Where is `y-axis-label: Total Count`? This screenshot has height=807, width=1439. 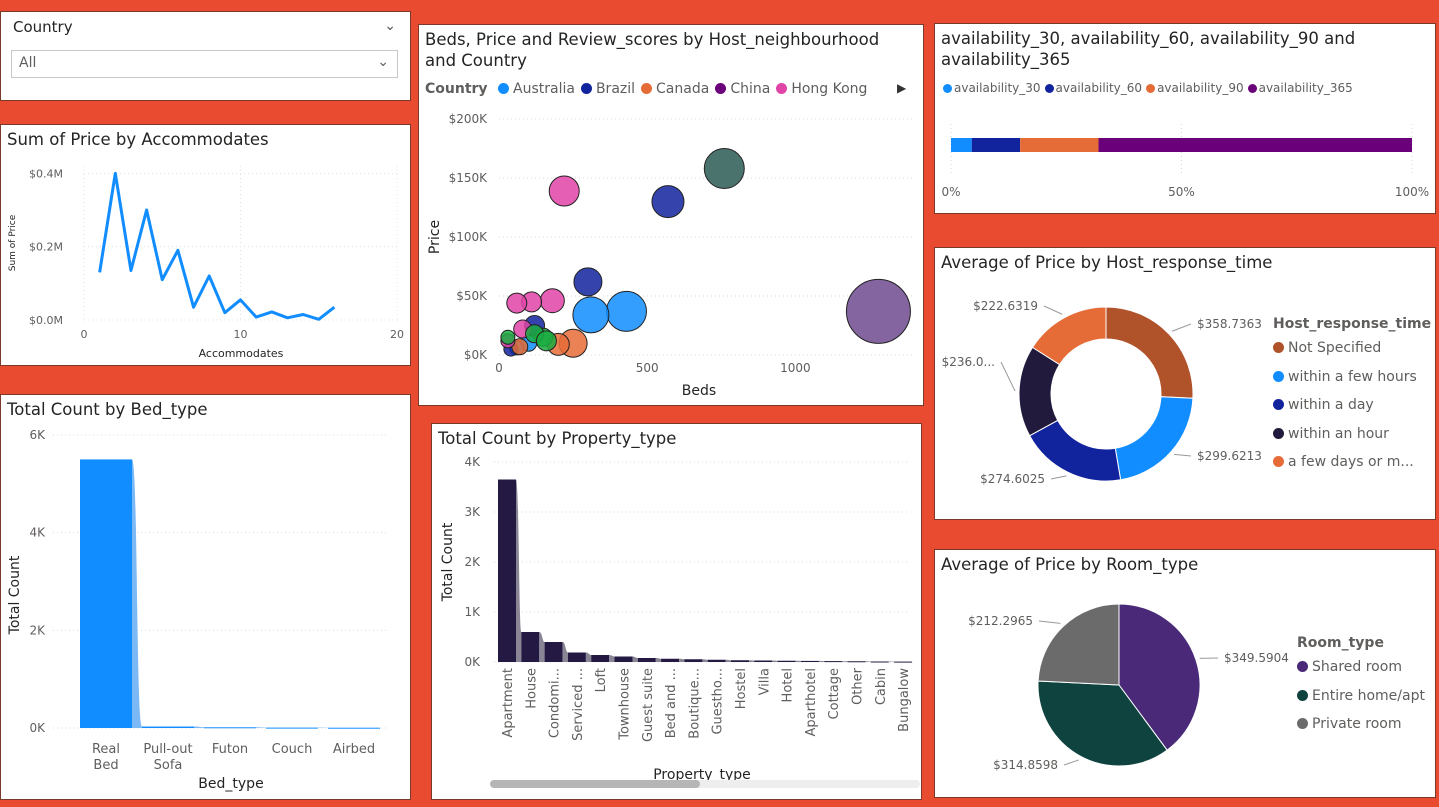
y-axis-label: Total Count is located at coordinates (448, 562).